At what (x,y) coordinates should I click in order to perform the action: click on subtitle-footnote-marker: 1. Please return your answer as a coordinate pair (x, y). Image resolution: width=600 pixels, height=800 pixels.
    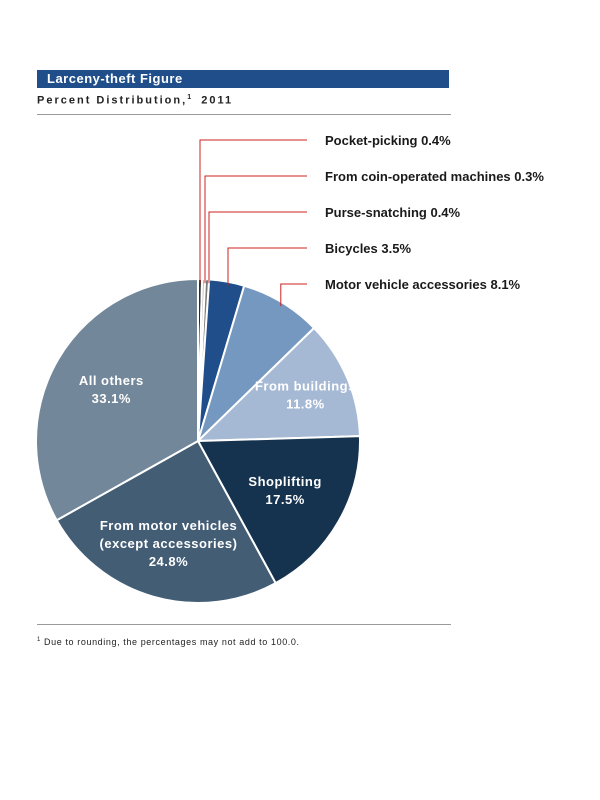
    Looking at the image, I should click on (189, 97).